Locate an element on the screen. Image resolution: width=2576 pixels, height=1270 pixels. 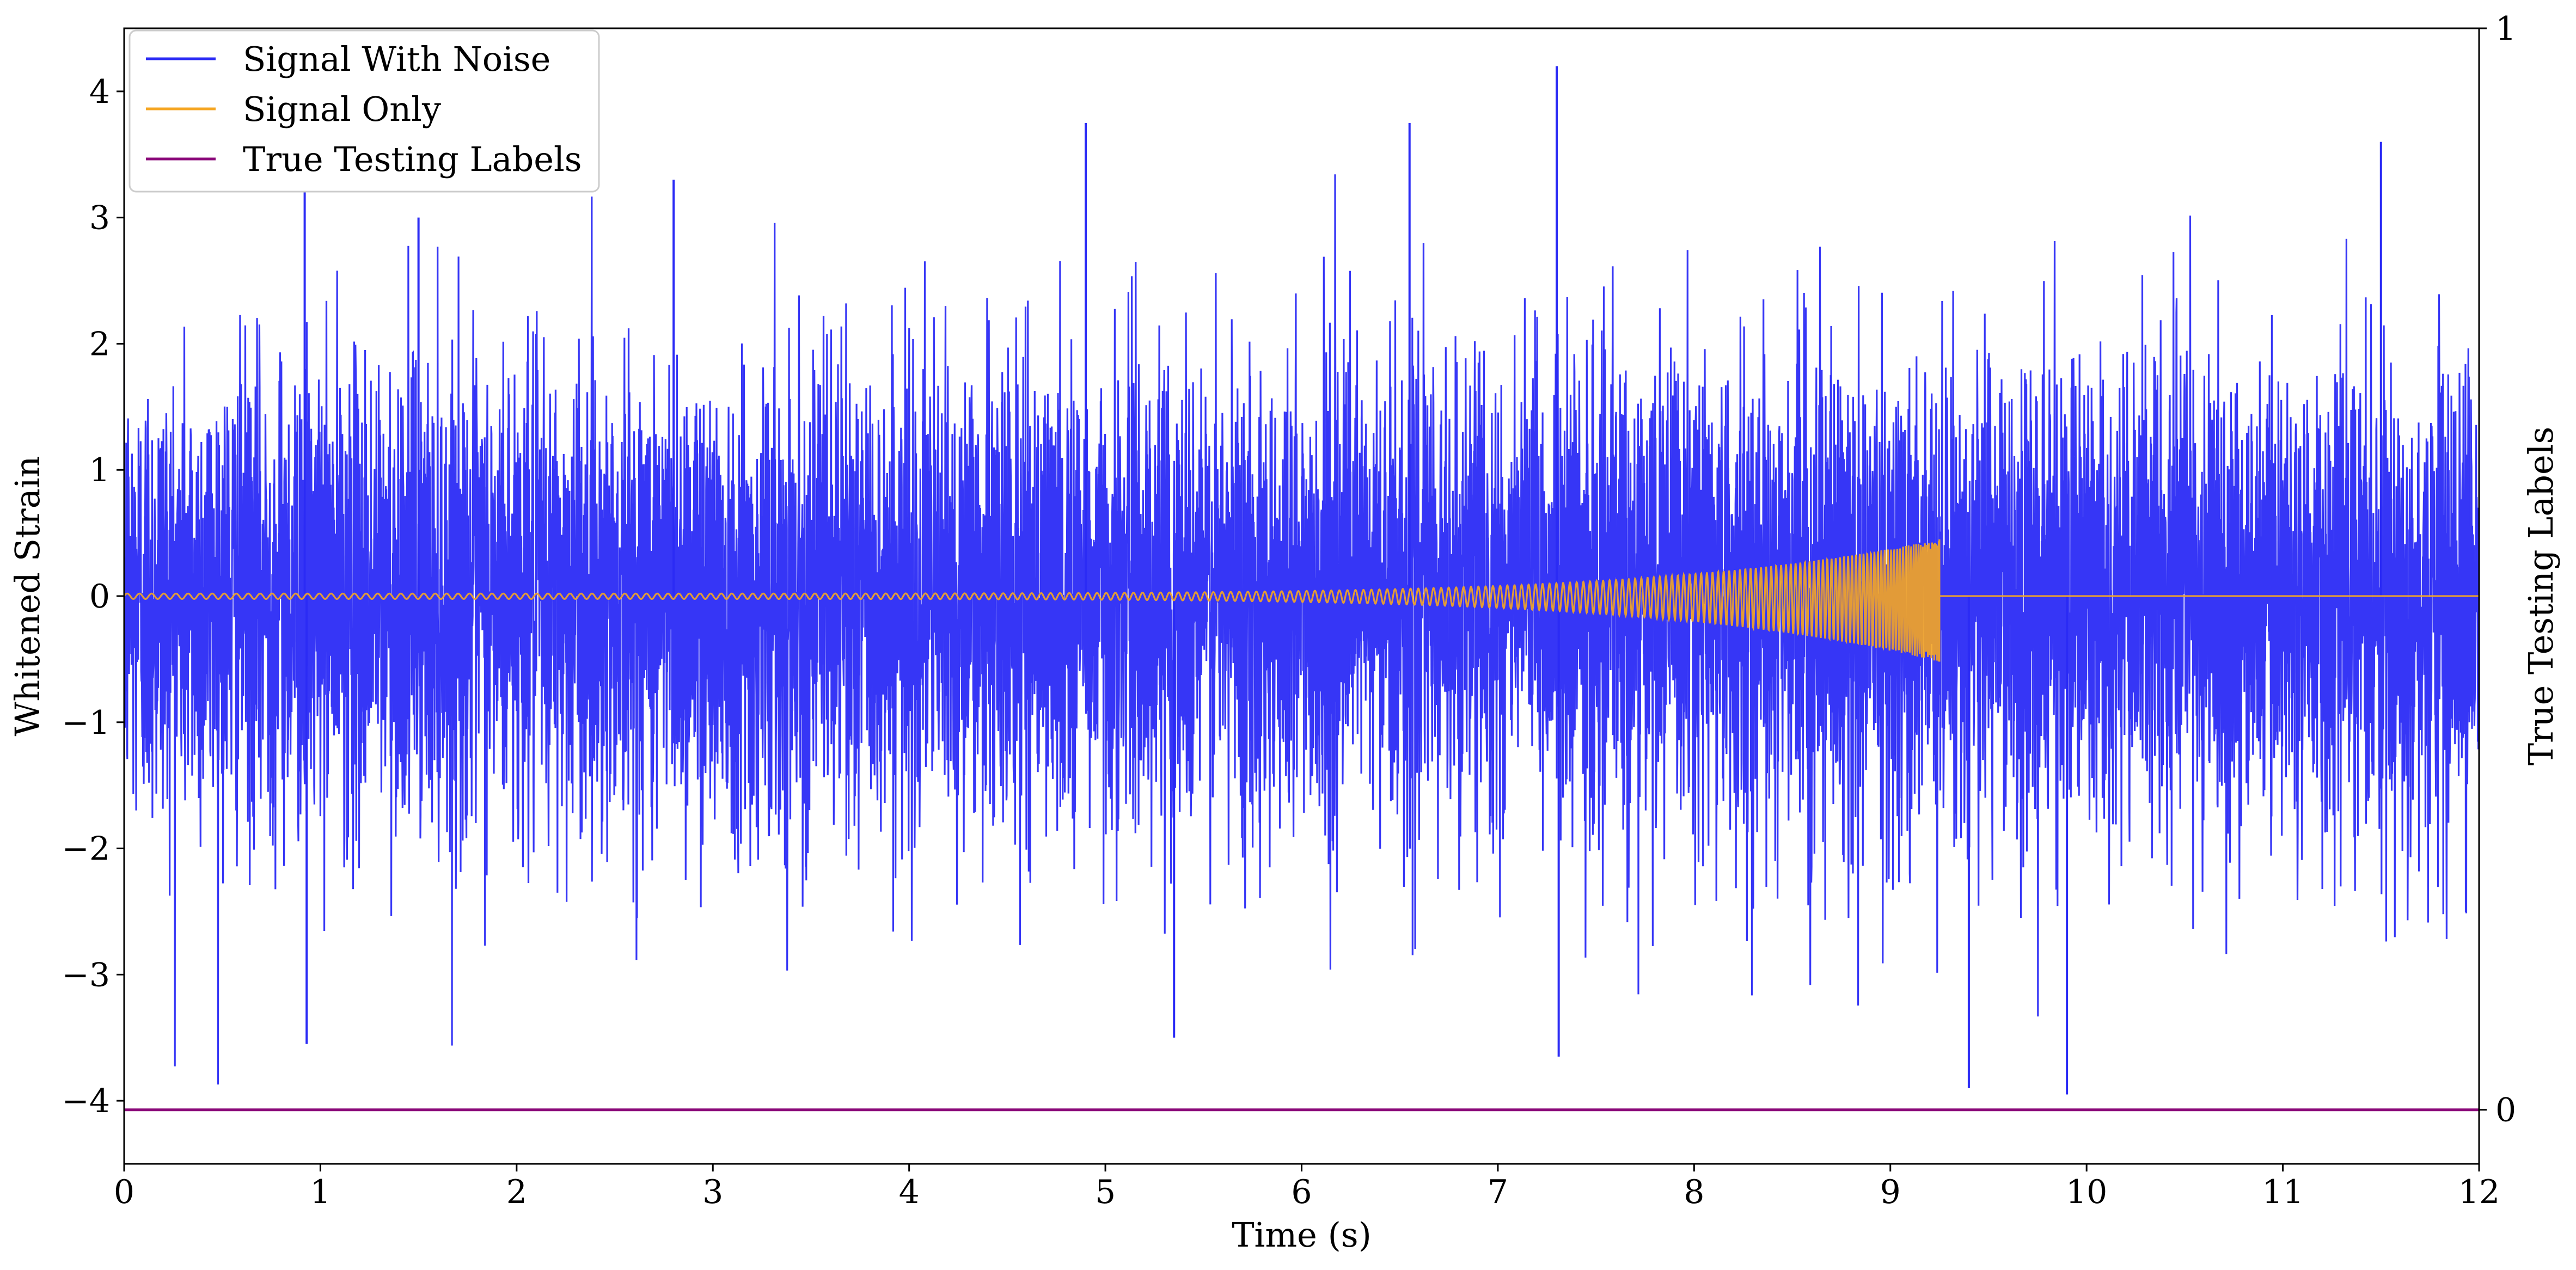
x-axis-label: Time (s) is located at coordinates (1302, 1235).